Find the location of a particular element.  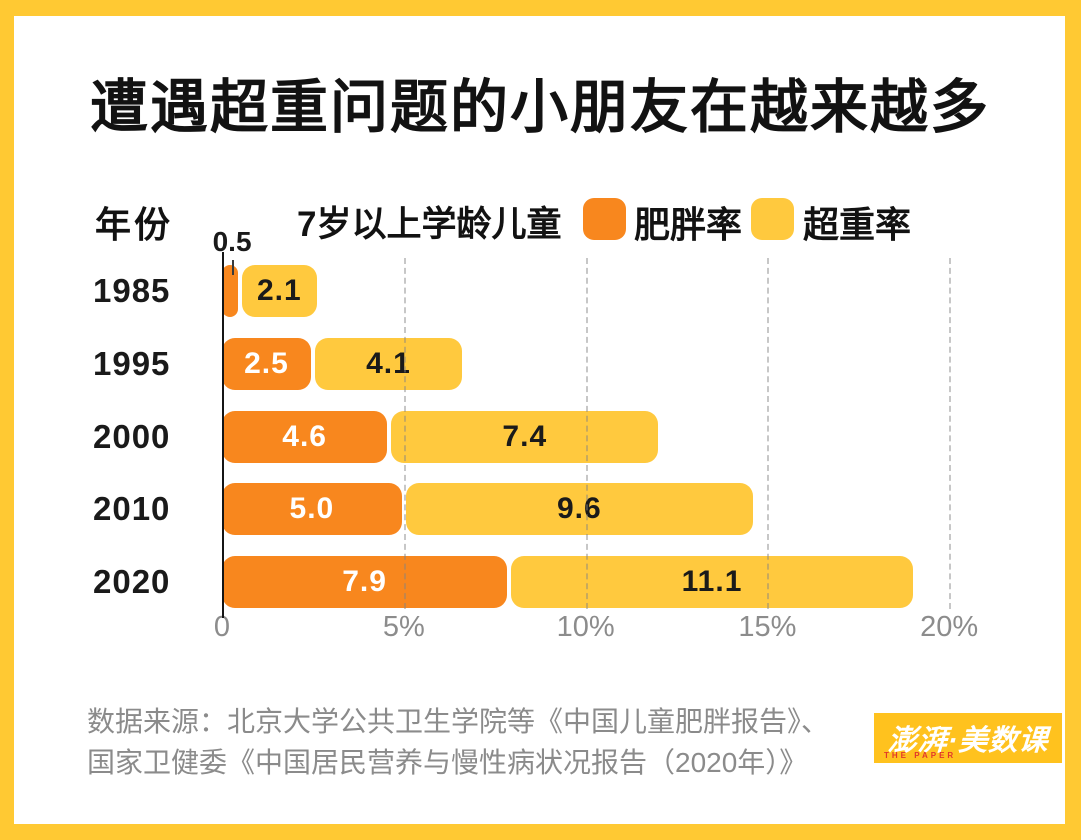

bar-value-label: 2.5 is located at coordinates (266, 363).